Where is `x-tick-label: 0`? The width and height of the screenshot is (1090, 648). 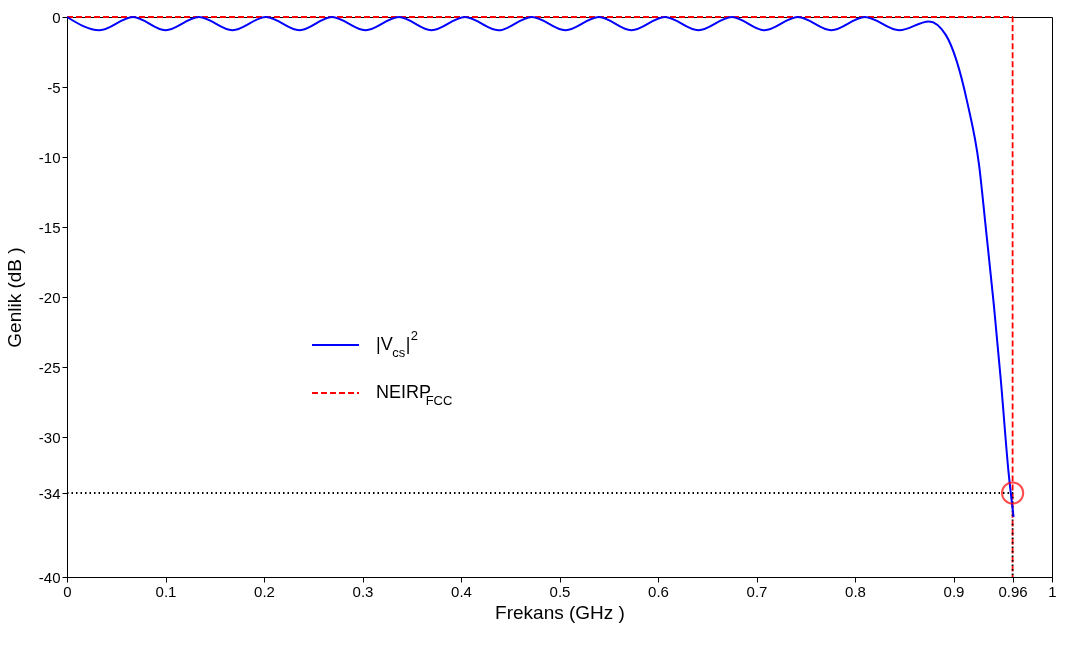
x-tick-label: 0 is located at coordinates (67, 591).